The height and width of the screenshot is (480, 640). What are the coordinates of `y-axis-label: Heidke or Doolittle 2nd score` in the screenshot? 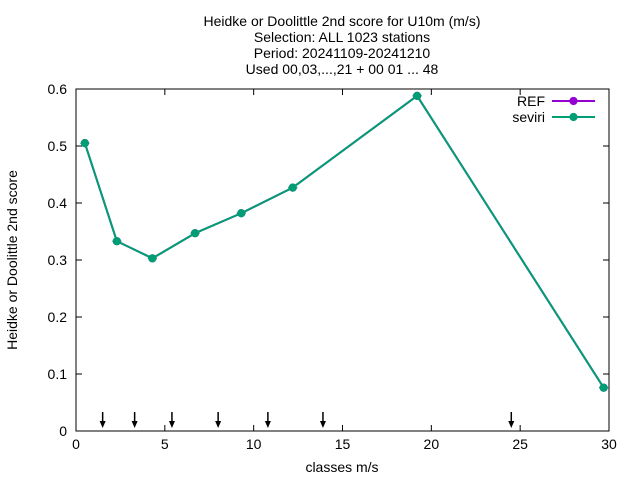 It's located at (12, 260).